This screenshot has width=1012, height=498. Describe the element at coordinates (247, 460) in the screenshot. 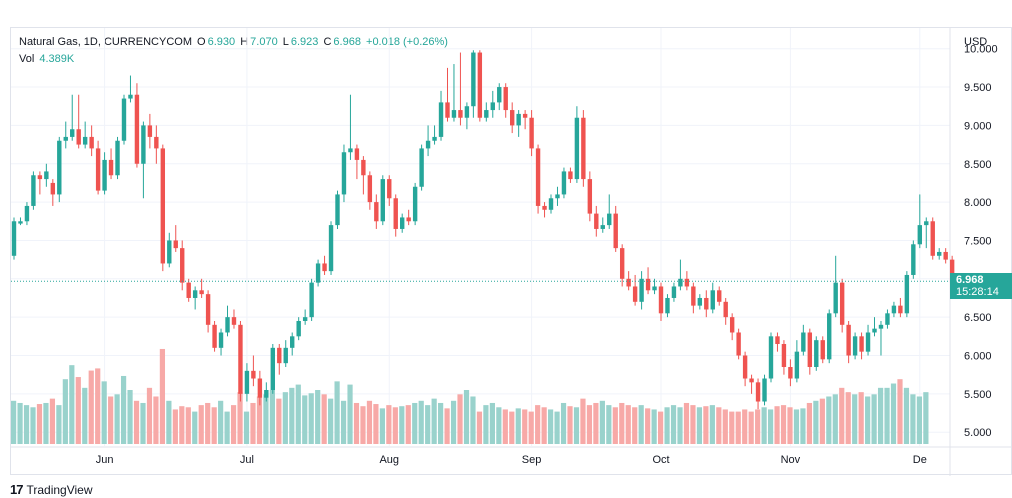

I see `x-tick-label: Jul` at that location.